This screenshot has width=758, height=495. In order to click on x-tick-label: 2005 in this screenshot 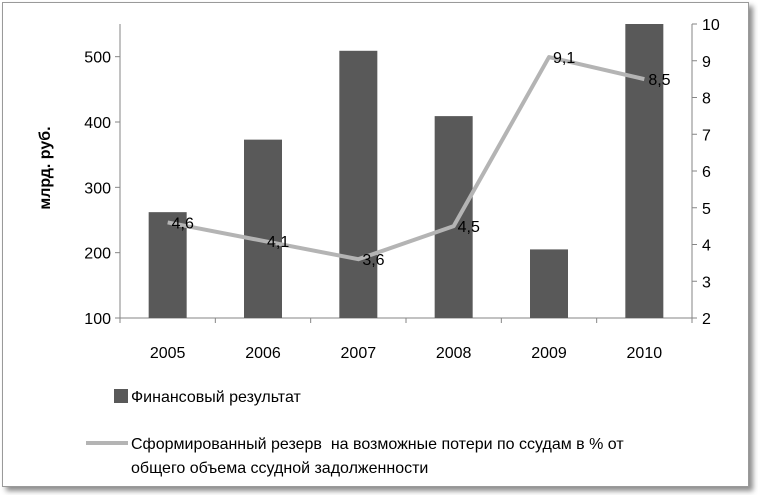, I will do `click(168, 353)`.